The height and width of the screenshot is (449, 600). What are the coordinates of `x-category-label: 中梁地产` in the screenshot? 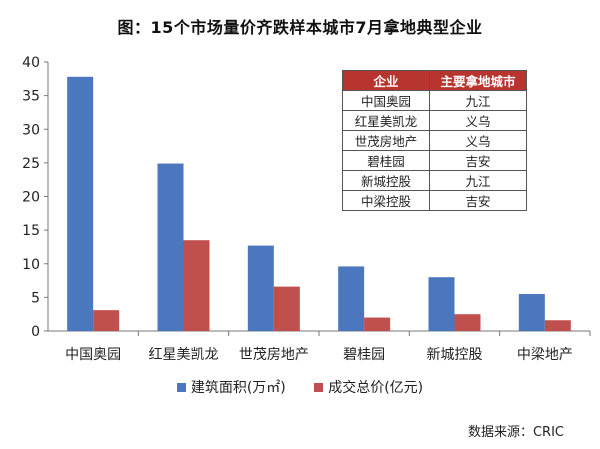 It's located at (545, 355).